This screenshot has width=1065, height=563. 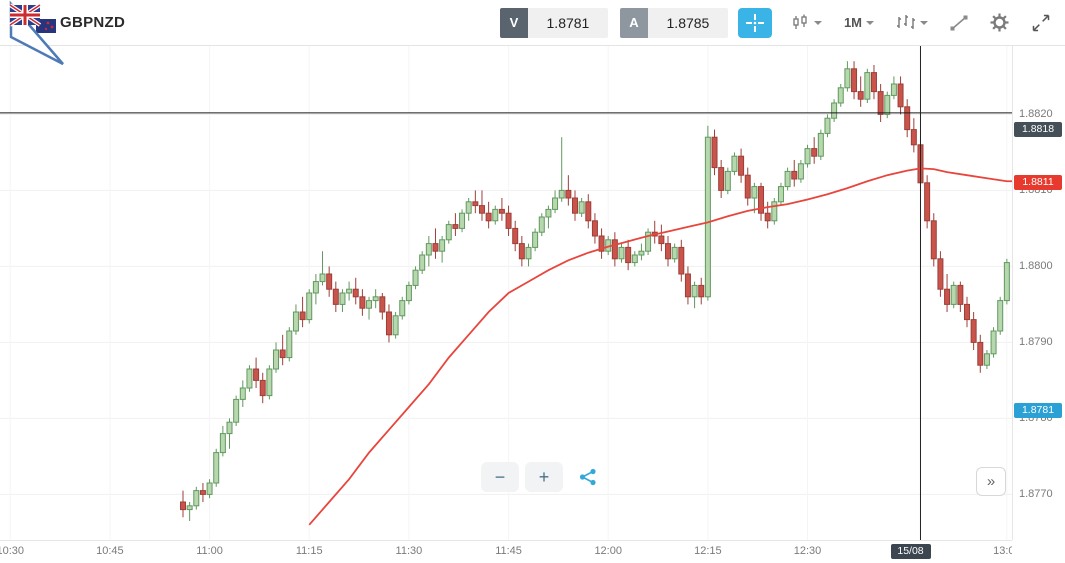 I want to click on timeframe-button: 1M, so click(x=859, y=23).